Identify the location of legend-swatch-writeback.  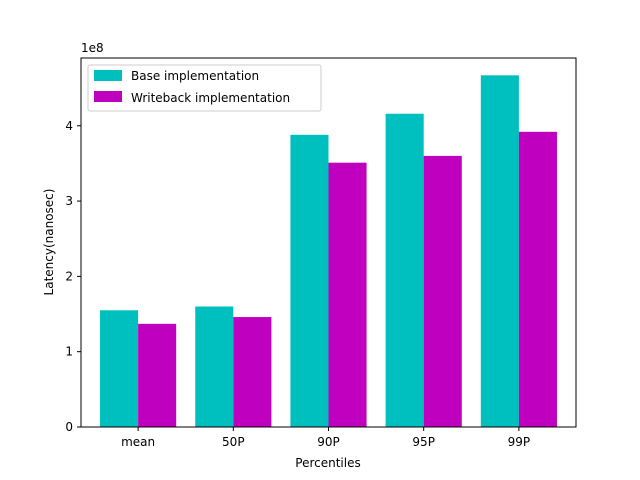
(108, 96).